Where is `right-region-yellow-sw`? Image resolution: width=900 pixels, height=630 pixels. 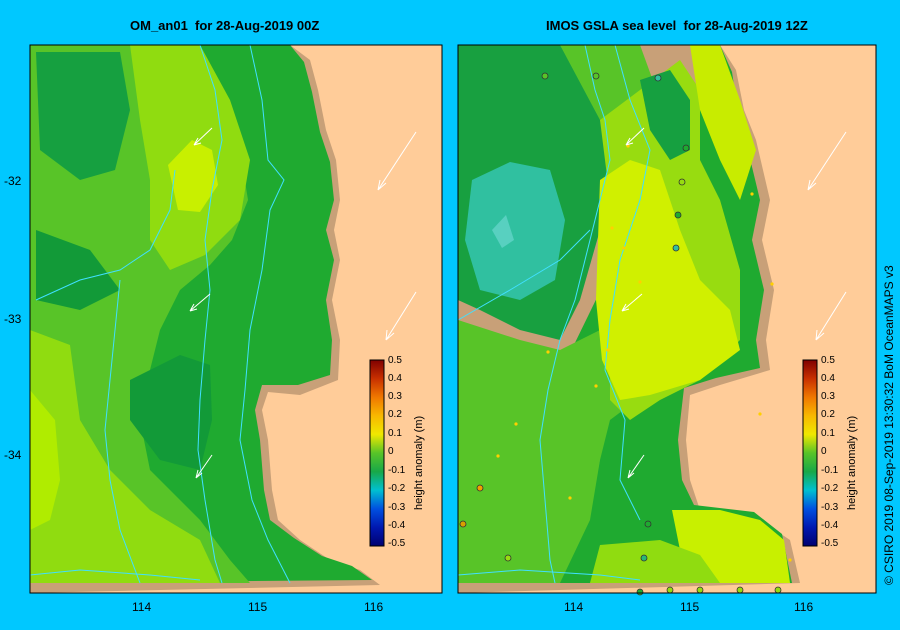 right-region-yellow-sw is located at coordinates (655, 561).